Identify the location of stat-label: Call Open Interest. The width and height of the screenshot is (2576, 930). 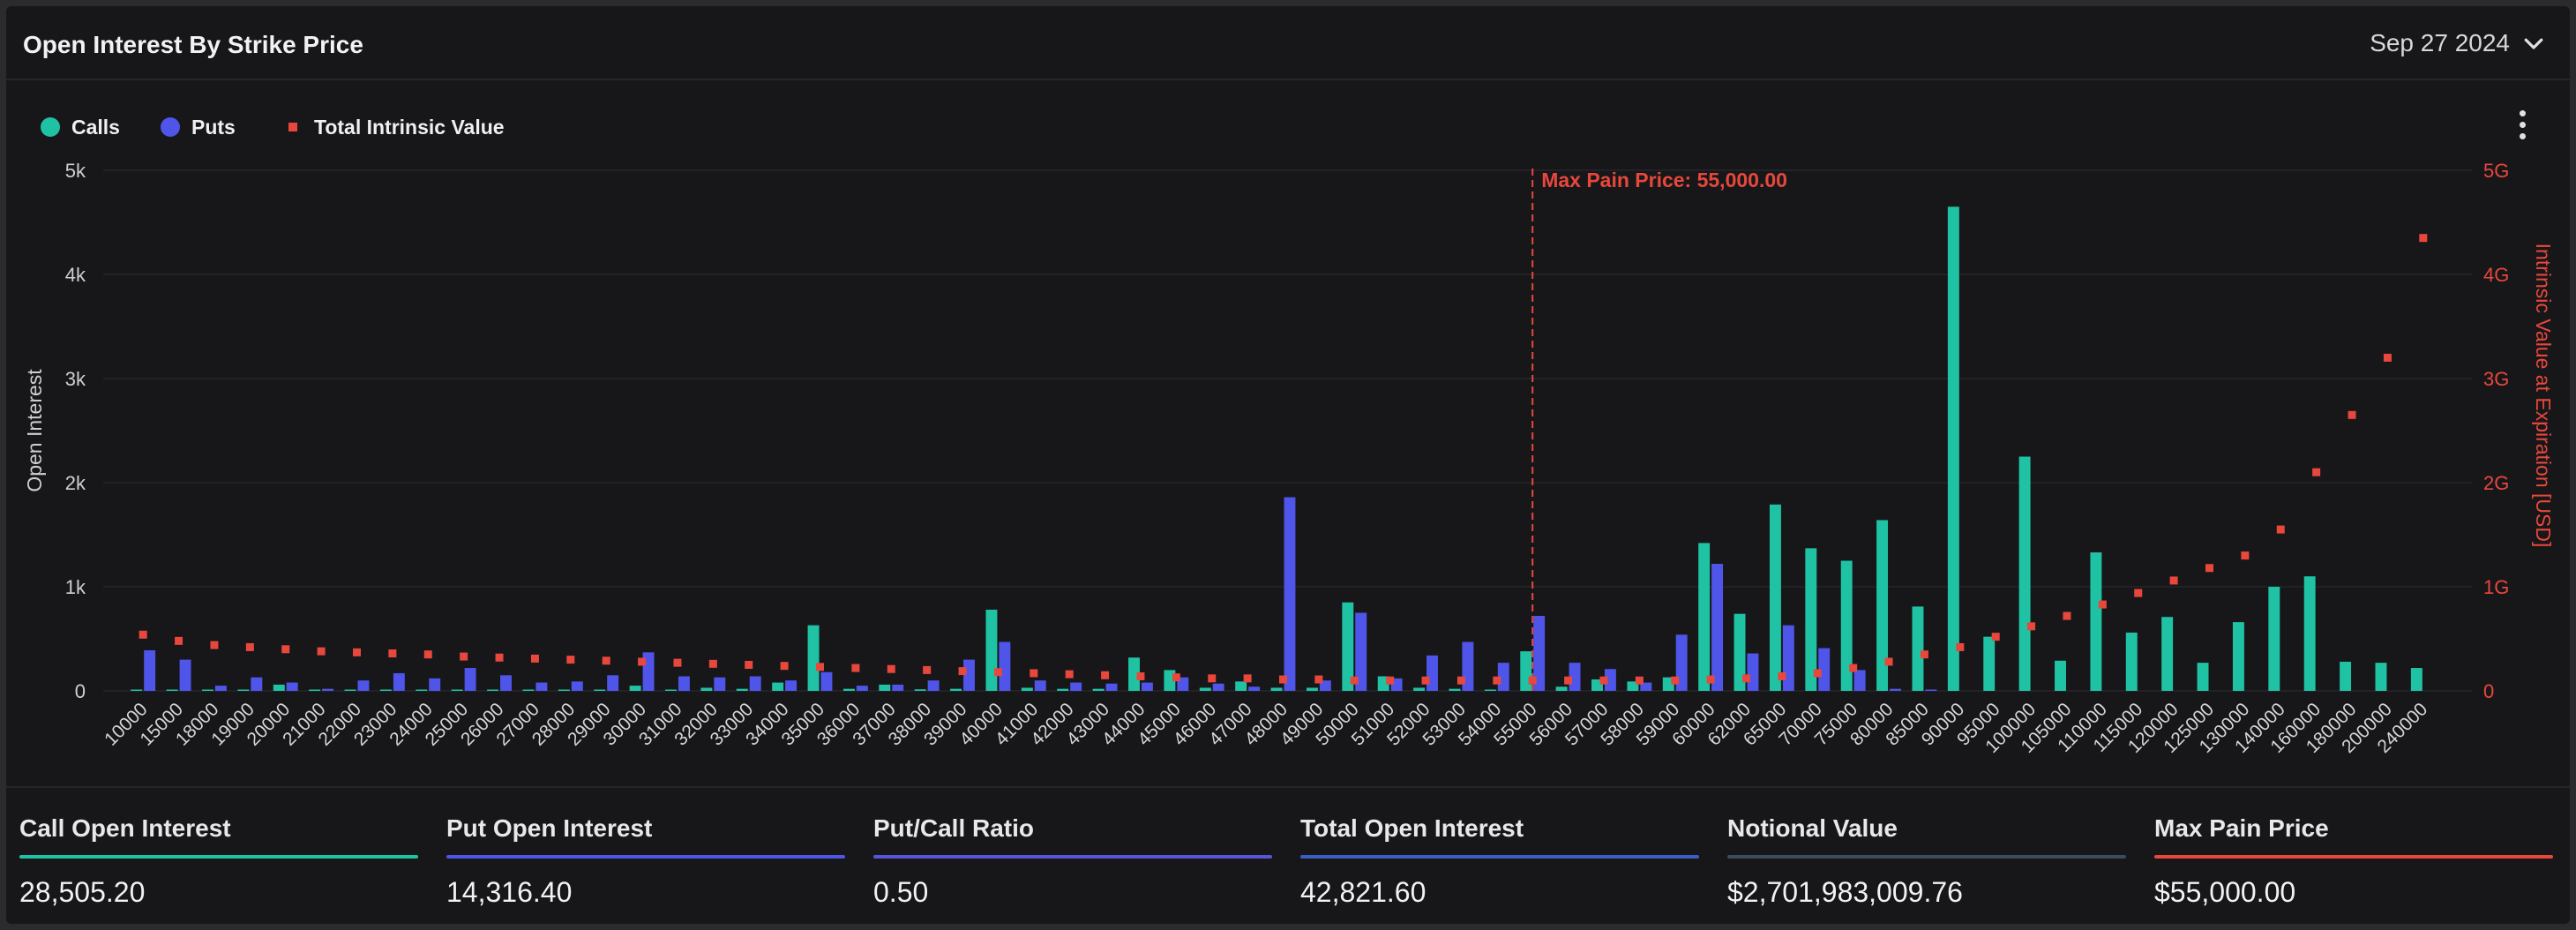
(125, 828).